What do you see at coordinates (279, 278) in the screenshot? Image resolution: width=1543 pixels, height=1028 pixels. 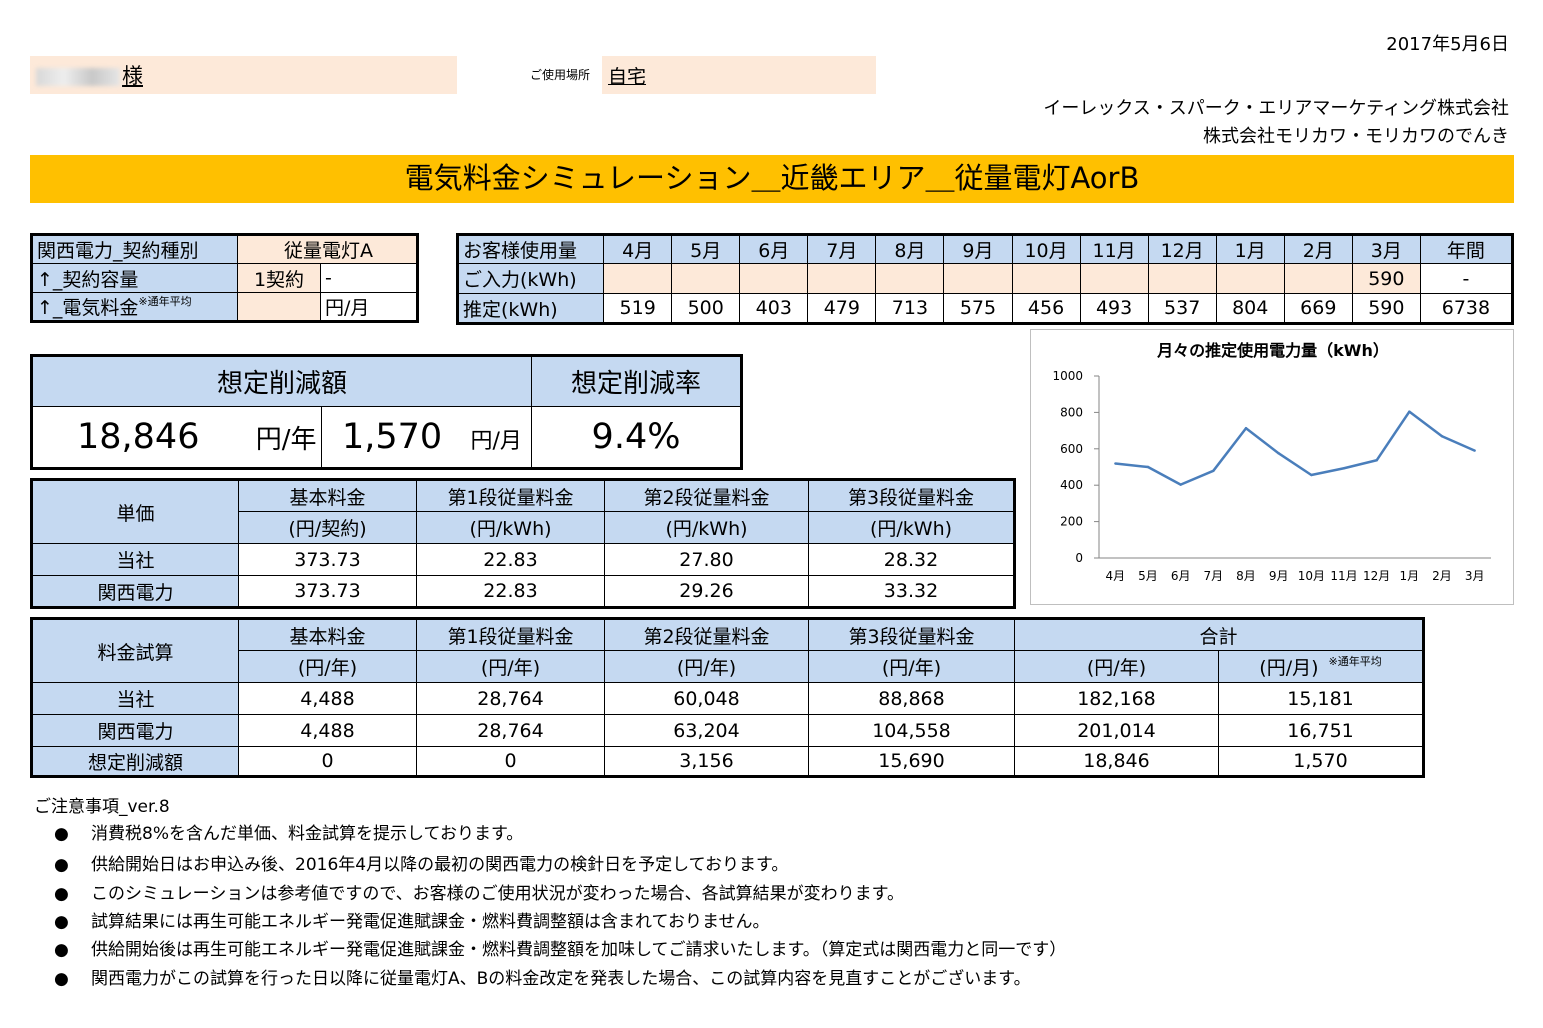 I see `contract-capacity-value: 1契約` at bounding box center [279, 278].